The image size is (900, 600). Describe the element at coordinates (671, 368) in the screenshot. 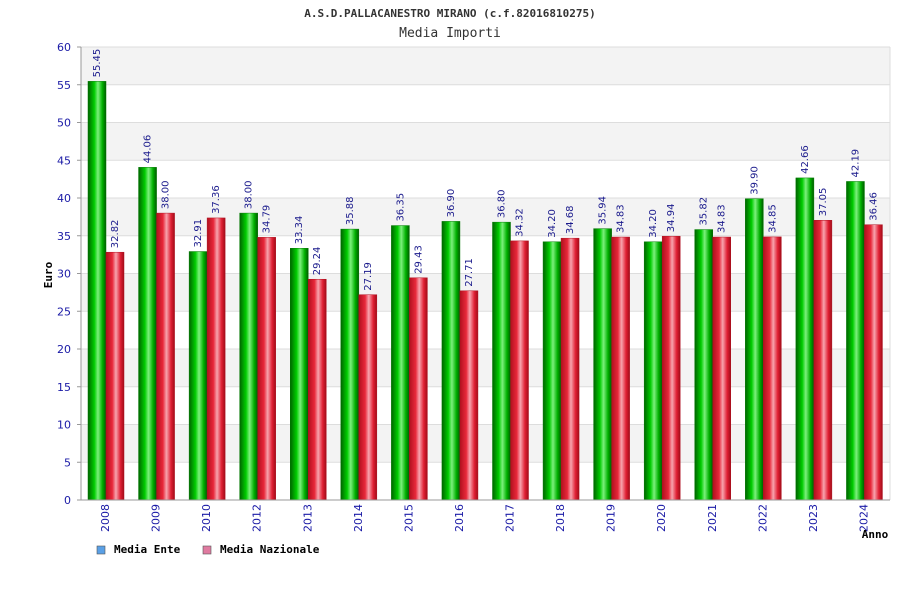

I see `bar-media-nazionale-2020` at that location.